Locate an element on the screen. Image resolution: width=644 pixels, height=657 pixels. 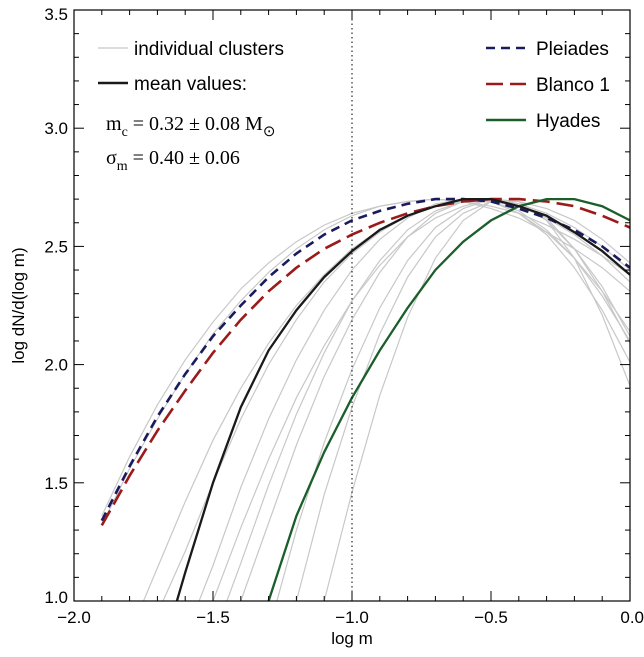
y-tick-label: 2.0 is located at coordinates (56, 365).